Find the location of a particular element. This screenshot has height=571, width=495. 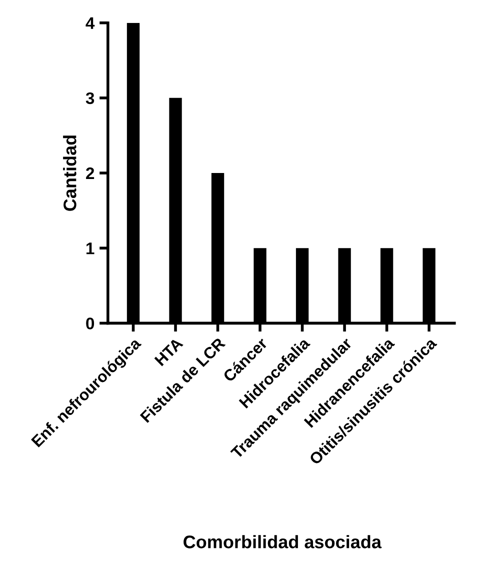

y-tick-label: 2 is located at coordinates (90, 173).